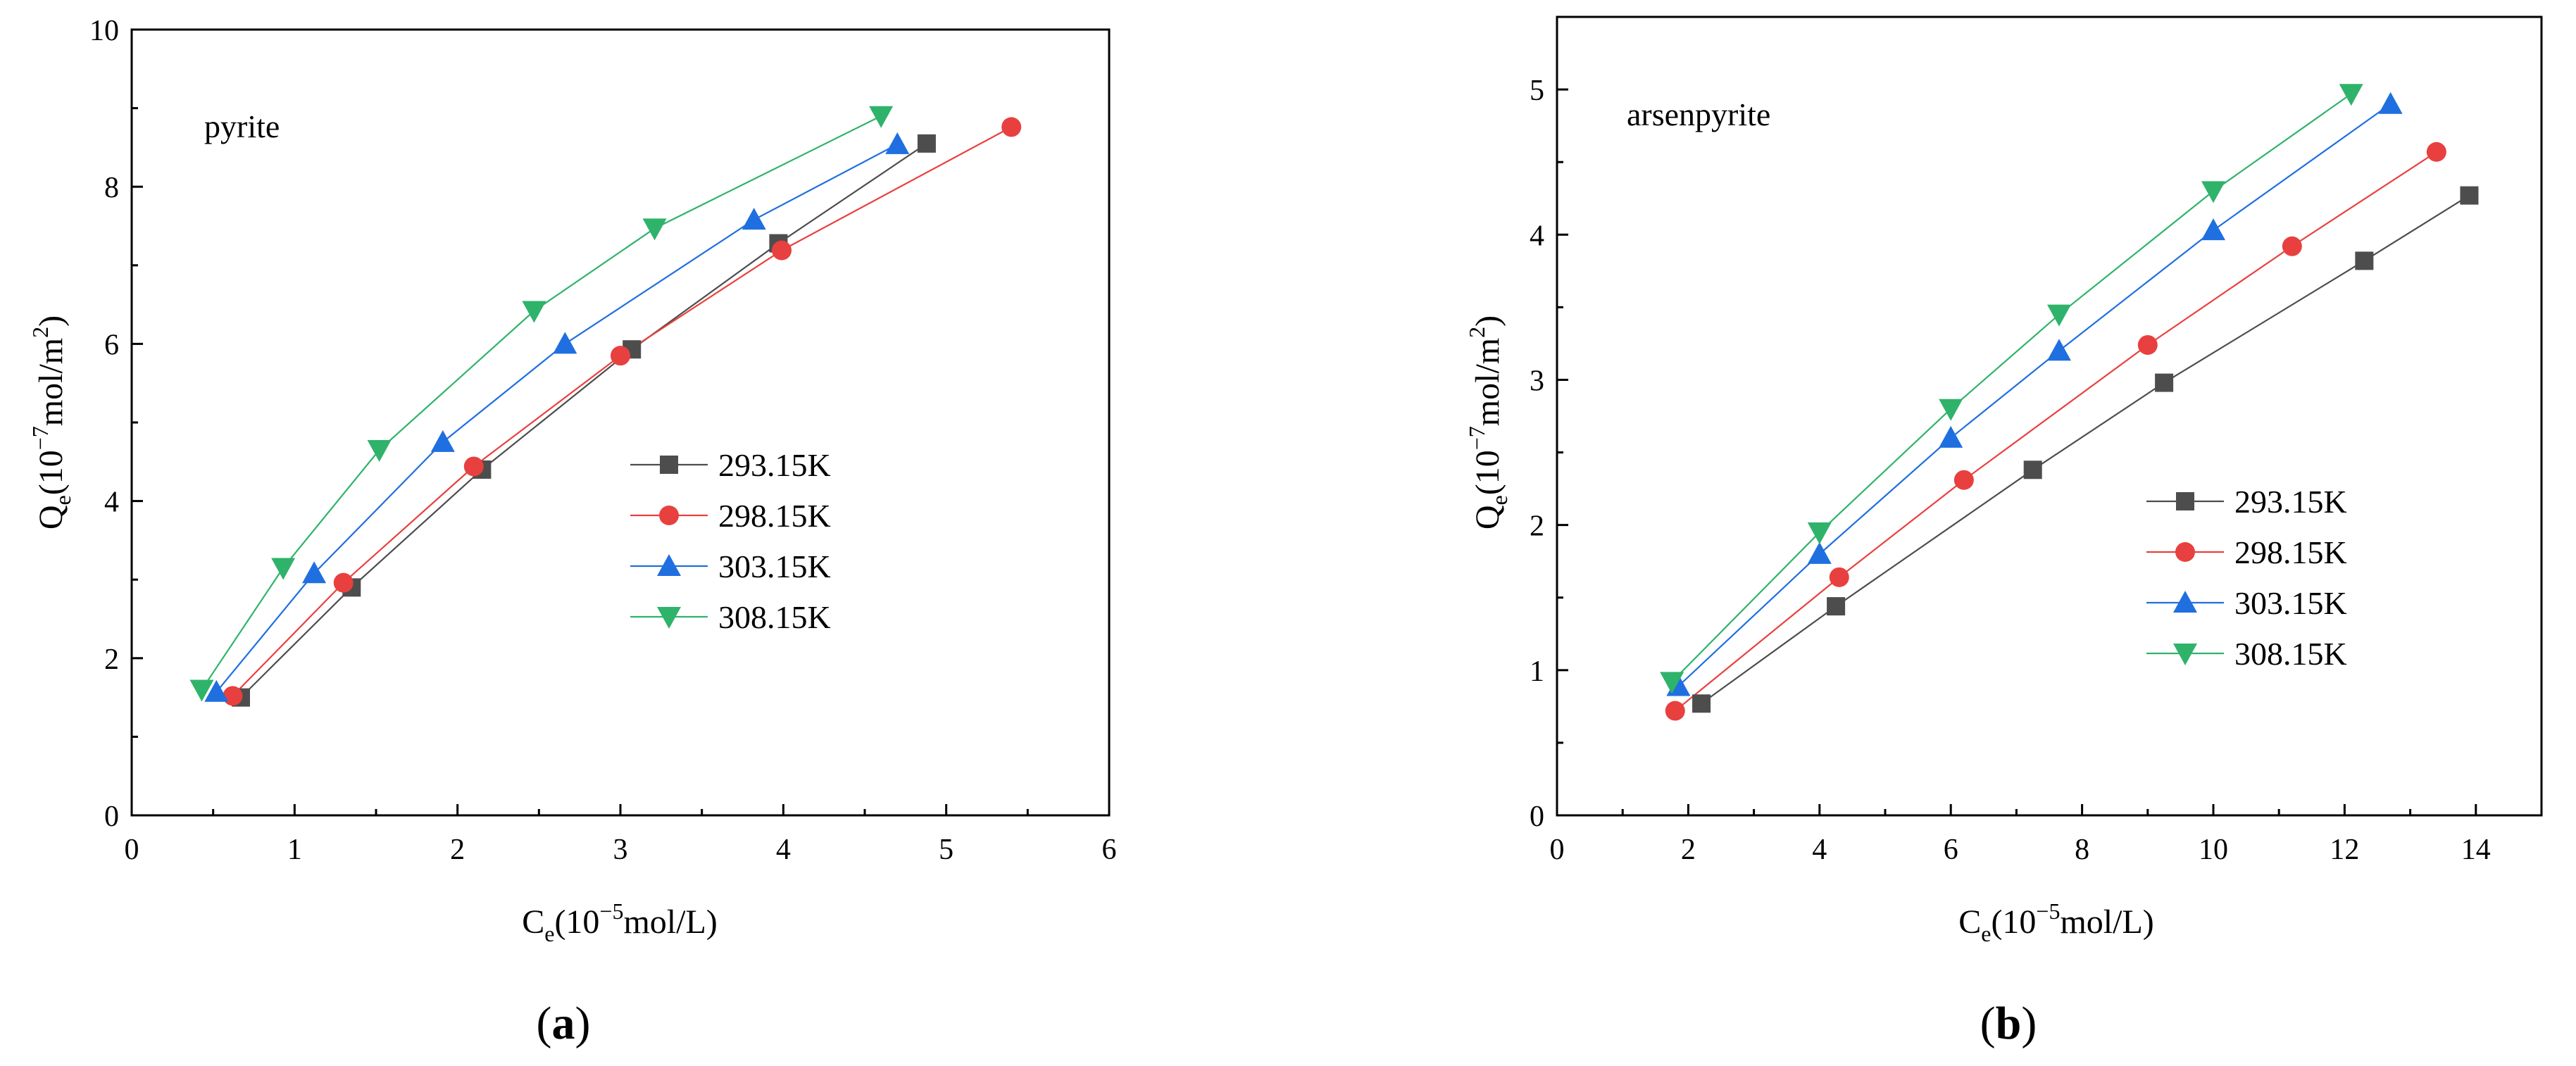 The height and width of the screenshot is (1066, 2576). Describe the element at coordinates (111, 345) in the screenshot. I see `y-tick-label-a: 6` at that location.